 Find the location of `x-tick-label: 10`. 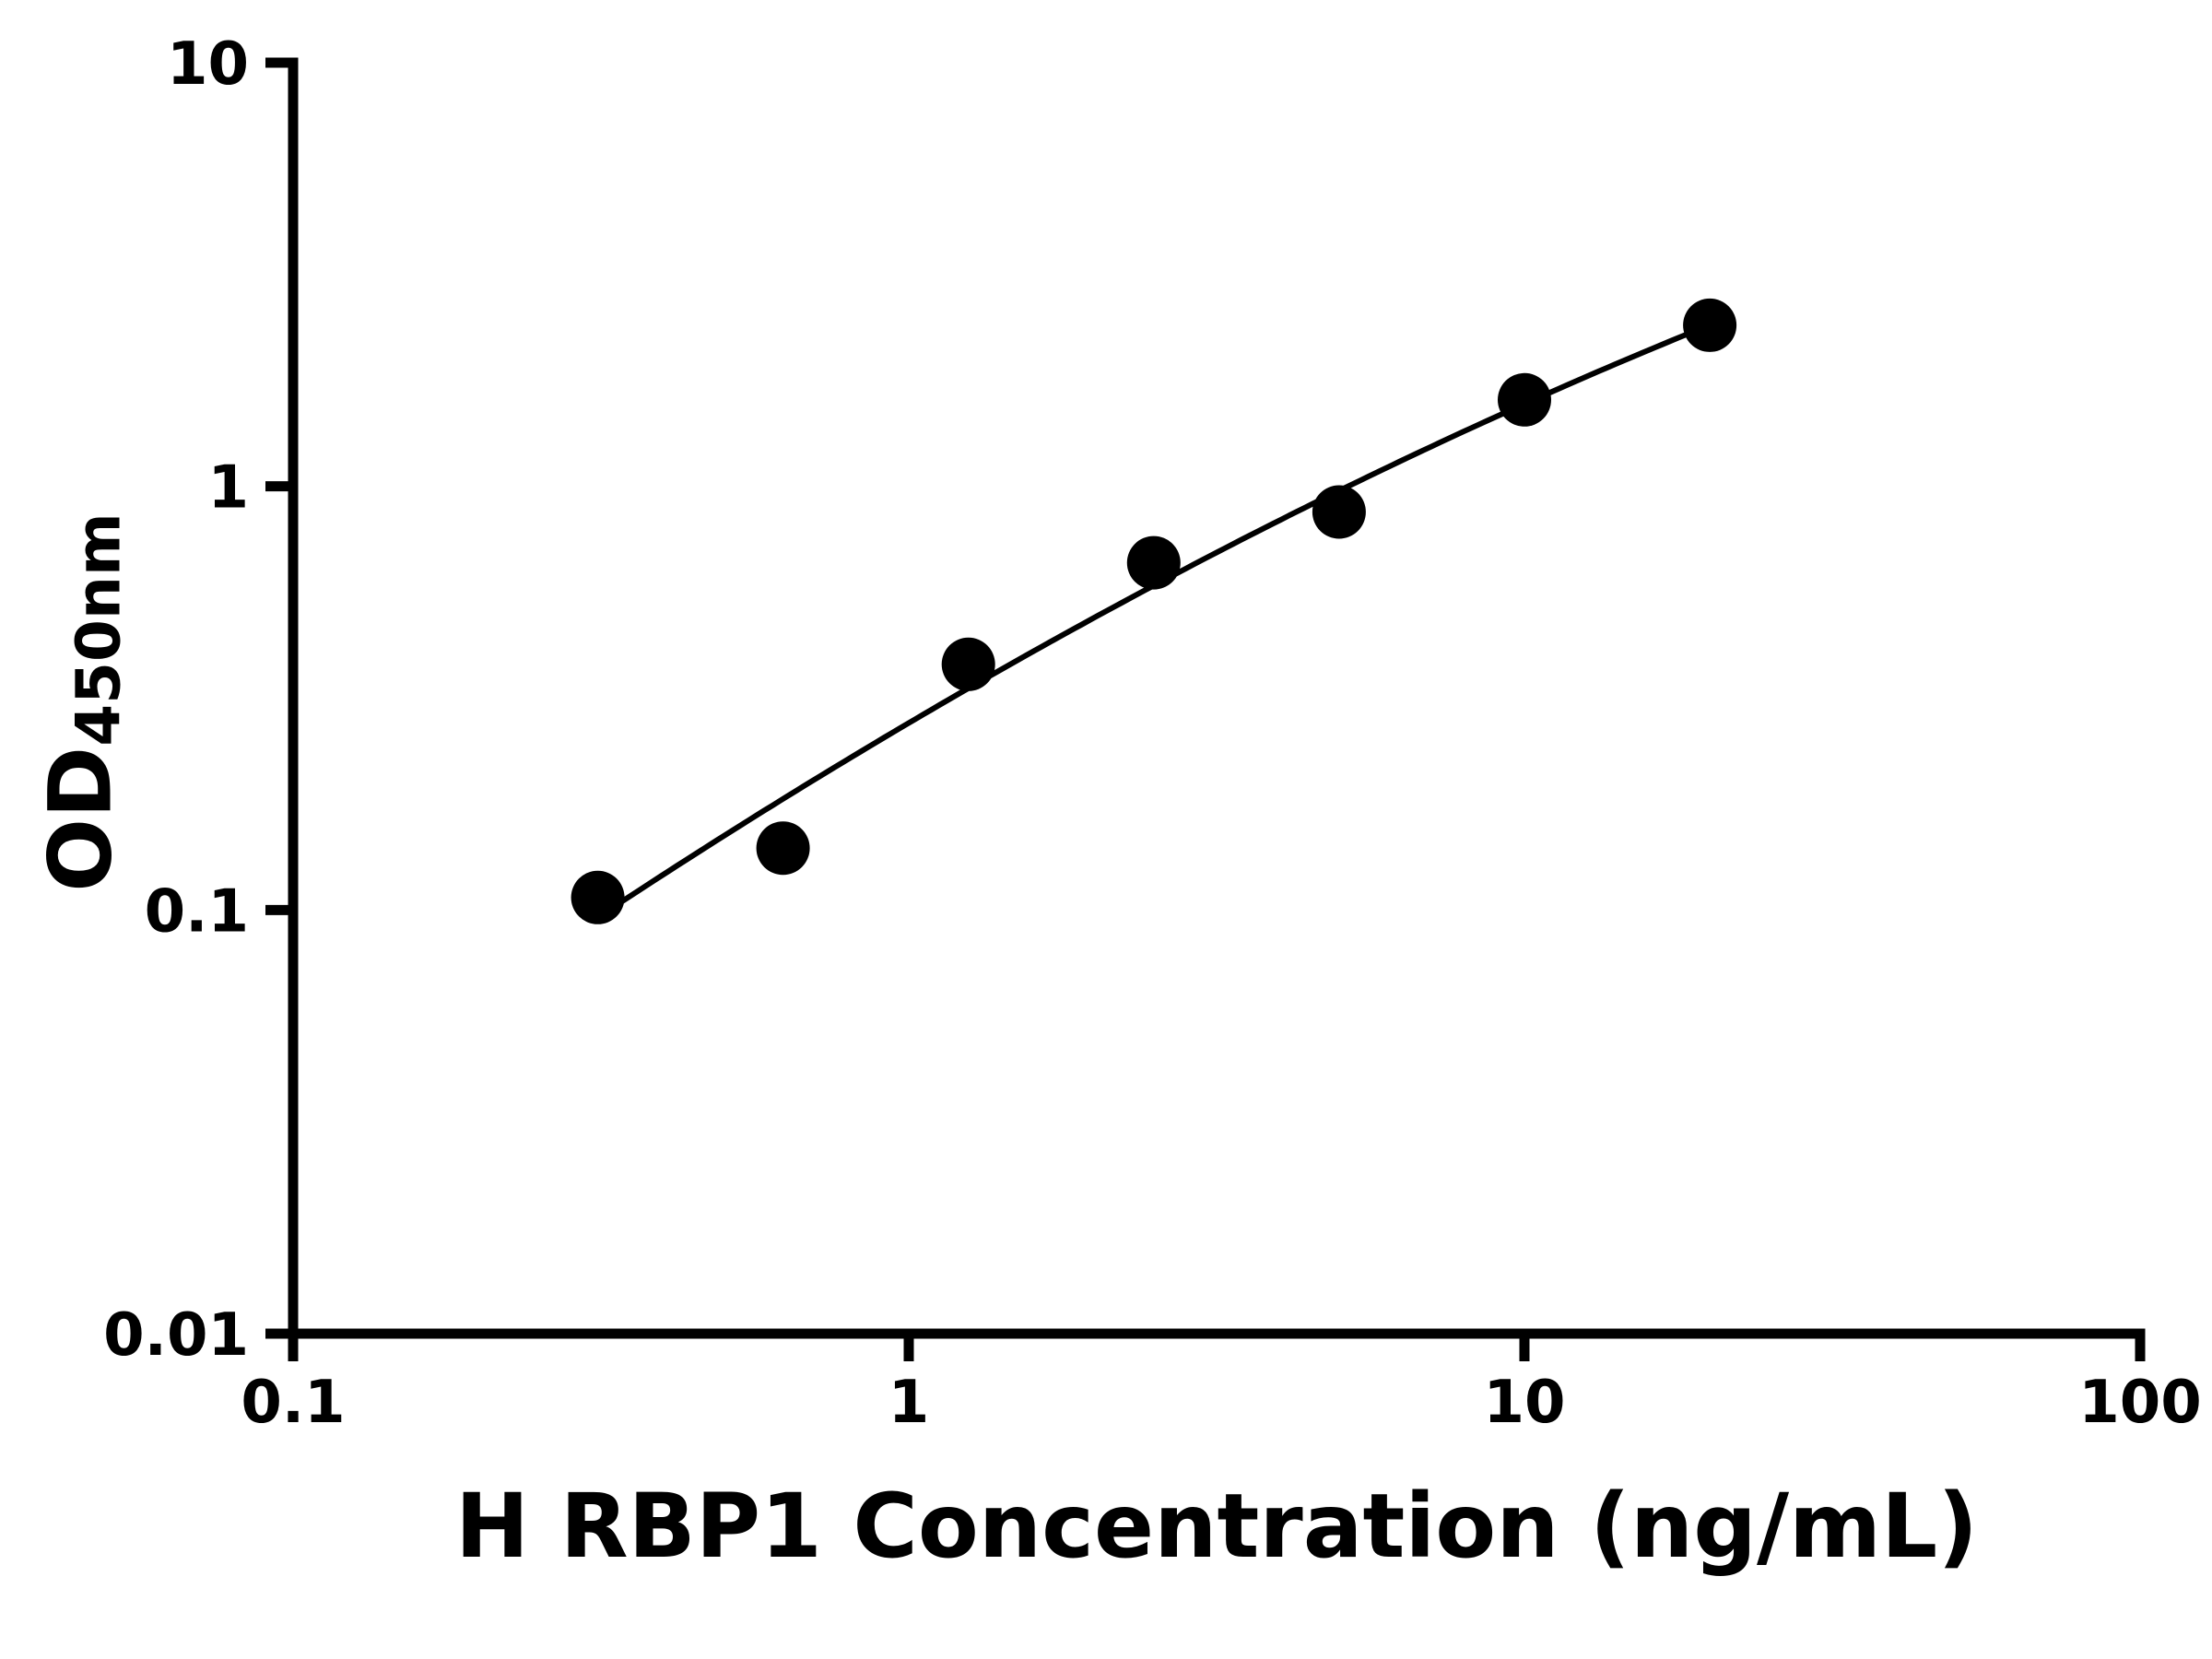

x-tick-label: 10 is located at coordinates (1524, 1403).